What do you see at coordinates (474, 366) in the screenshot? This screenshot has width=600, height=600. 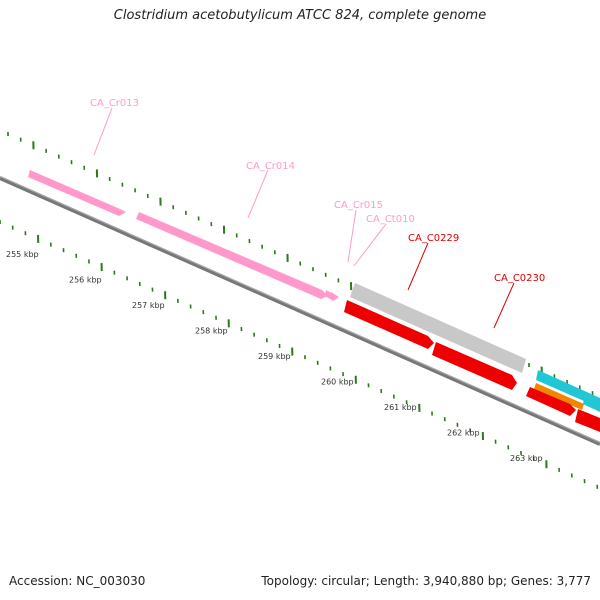 I see `gene-feature-CA_C0230` at bounding box center [474, 366].